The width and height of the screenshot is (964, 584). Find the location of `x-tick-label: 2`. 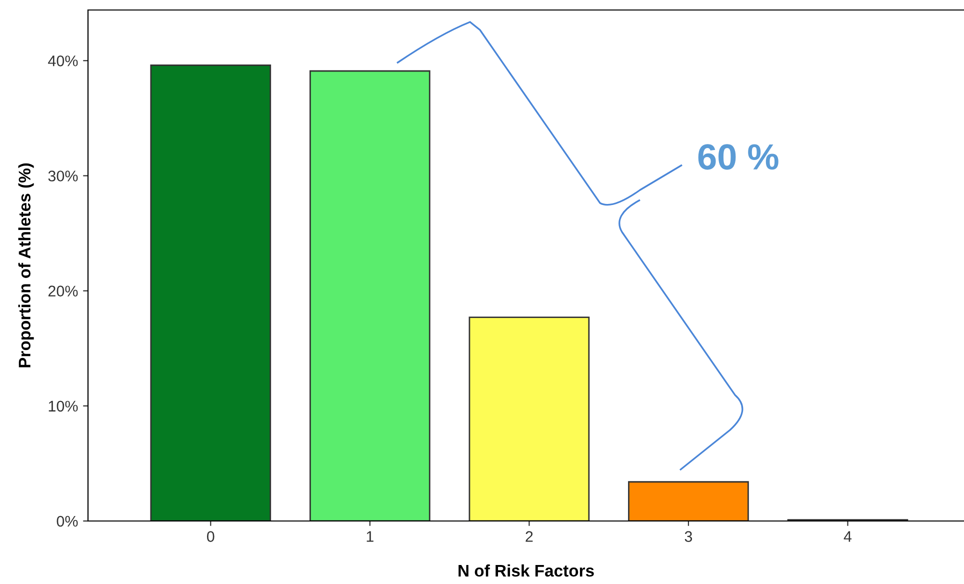

x-tick-label: 2 is located at coordinates (529, 536).